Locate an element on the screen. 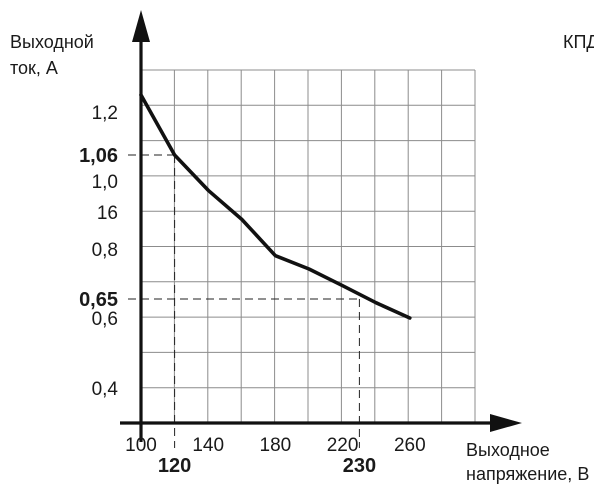 Image resolution: width=594 pixels, height=493 pixels. y-axis-title-line1: Выходной is located at coordinates (52, 42).